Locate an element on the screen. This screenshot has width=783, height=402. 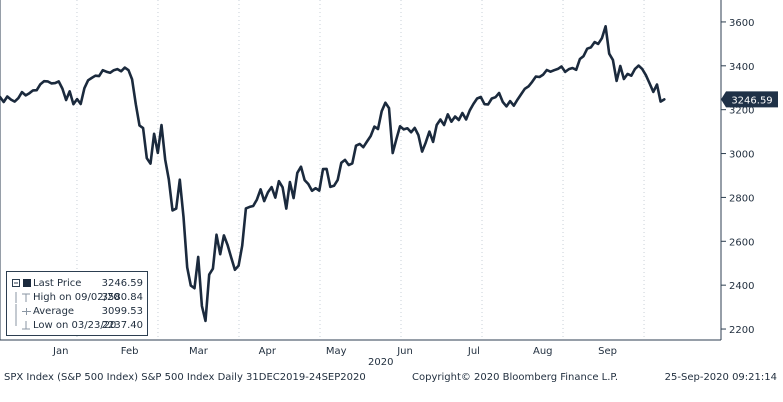
x-month-label: Mar is located at coordinates (199, 351).